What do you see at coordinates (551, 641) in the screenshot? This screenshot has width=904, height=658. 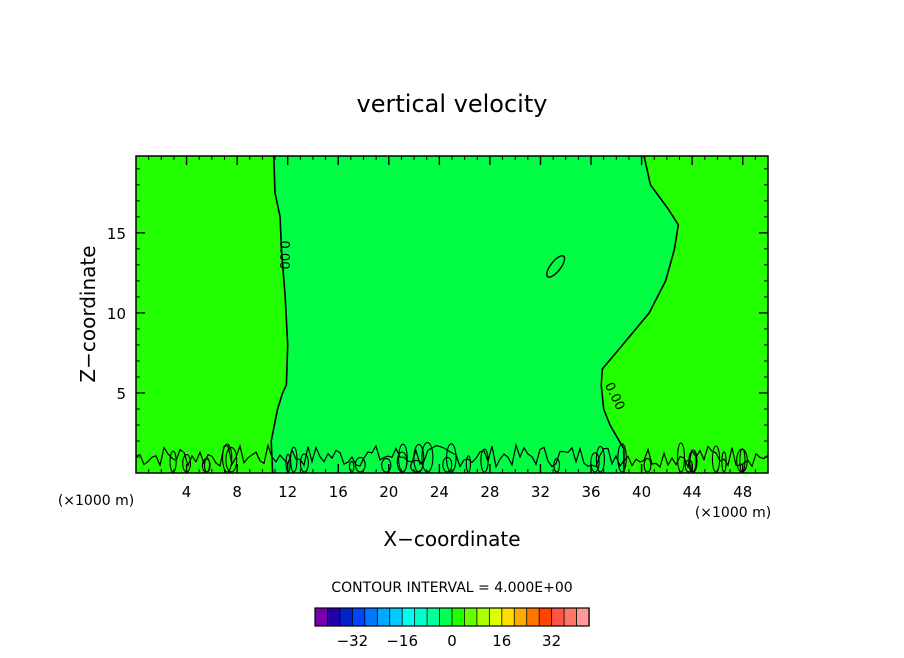 I see `colorbar-tick-label: 32` at bounding box center [551, 641].